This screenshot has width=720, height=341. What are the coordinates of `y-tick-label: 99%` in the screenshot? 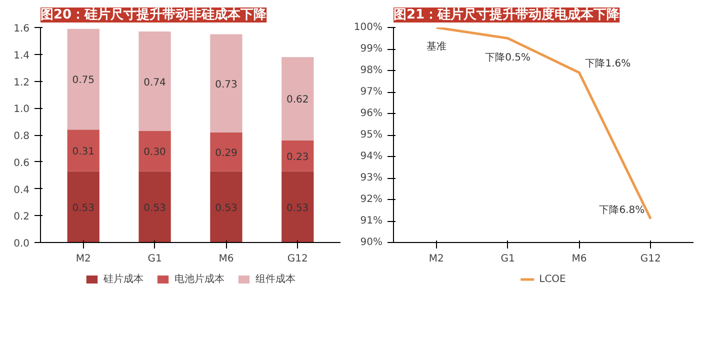 It's located at (371, 49).